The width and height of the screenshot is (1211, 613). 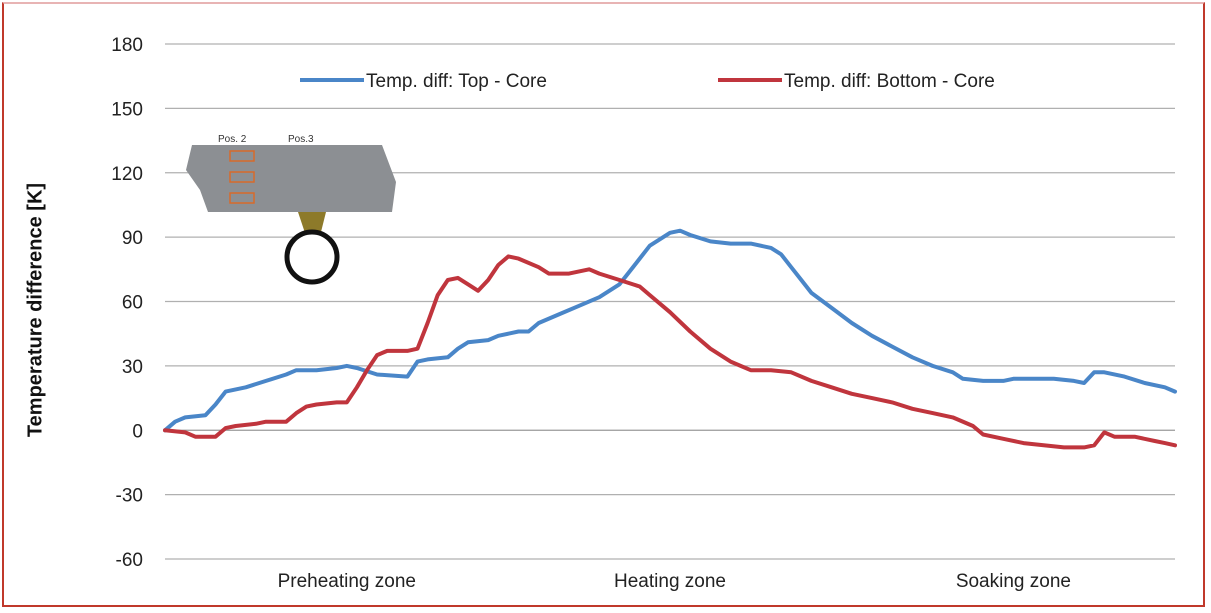 What do you see at coordinates (1013, 581) in the screenshot?
I see `x-category-label: Soaking zone` at bounding box center [1013, 581].